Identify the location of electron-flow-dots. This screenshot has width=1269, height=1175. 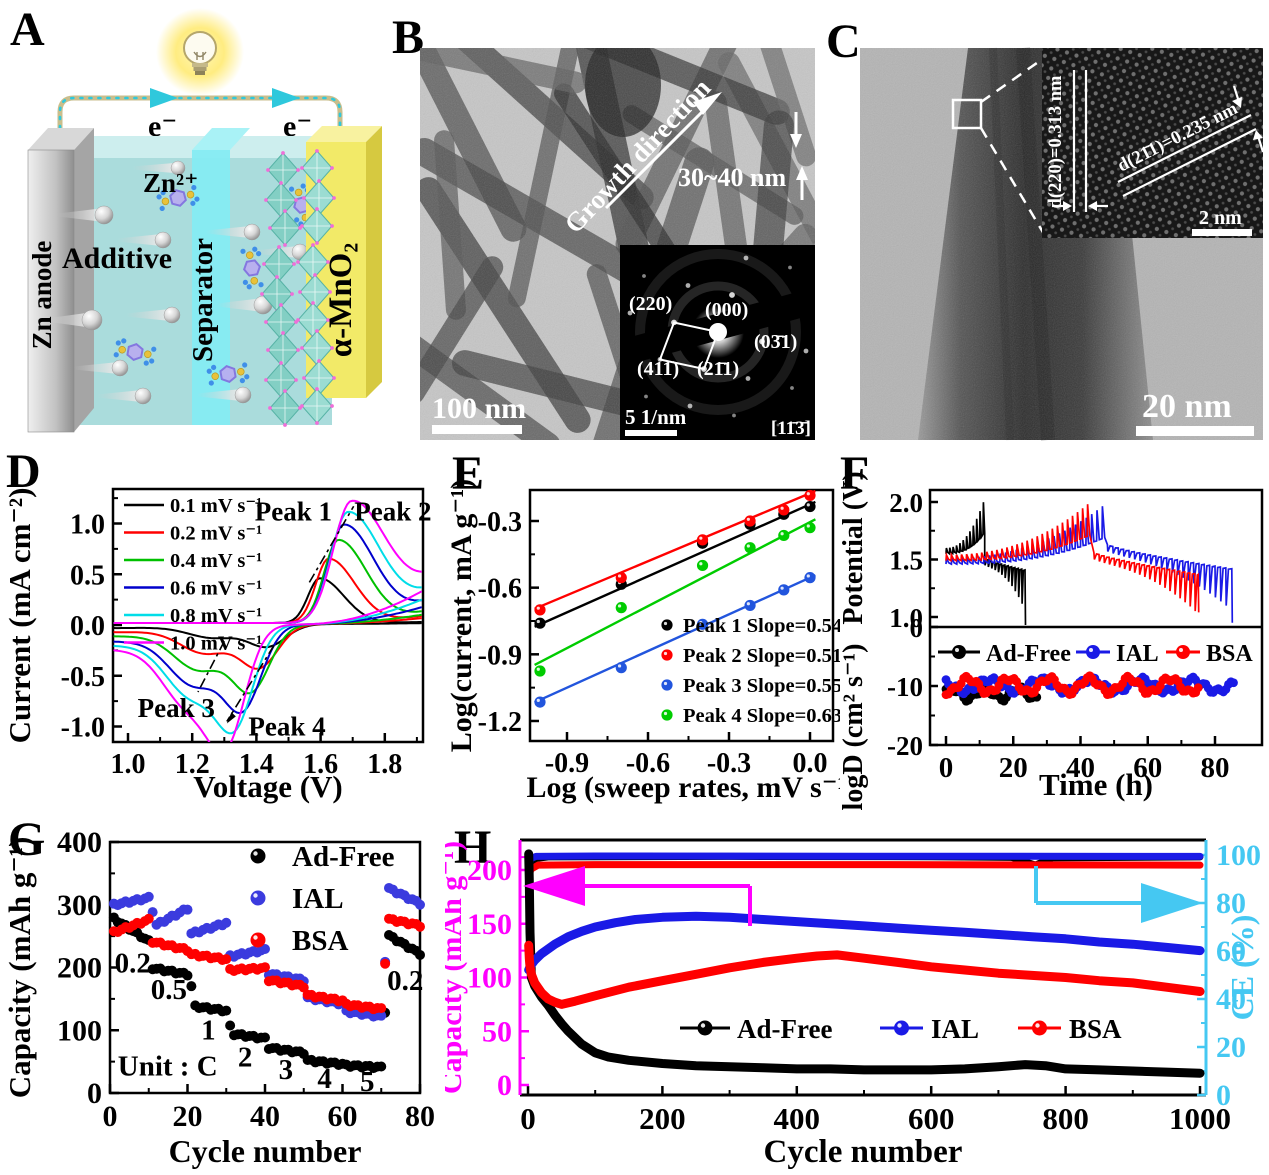
(200, 140).